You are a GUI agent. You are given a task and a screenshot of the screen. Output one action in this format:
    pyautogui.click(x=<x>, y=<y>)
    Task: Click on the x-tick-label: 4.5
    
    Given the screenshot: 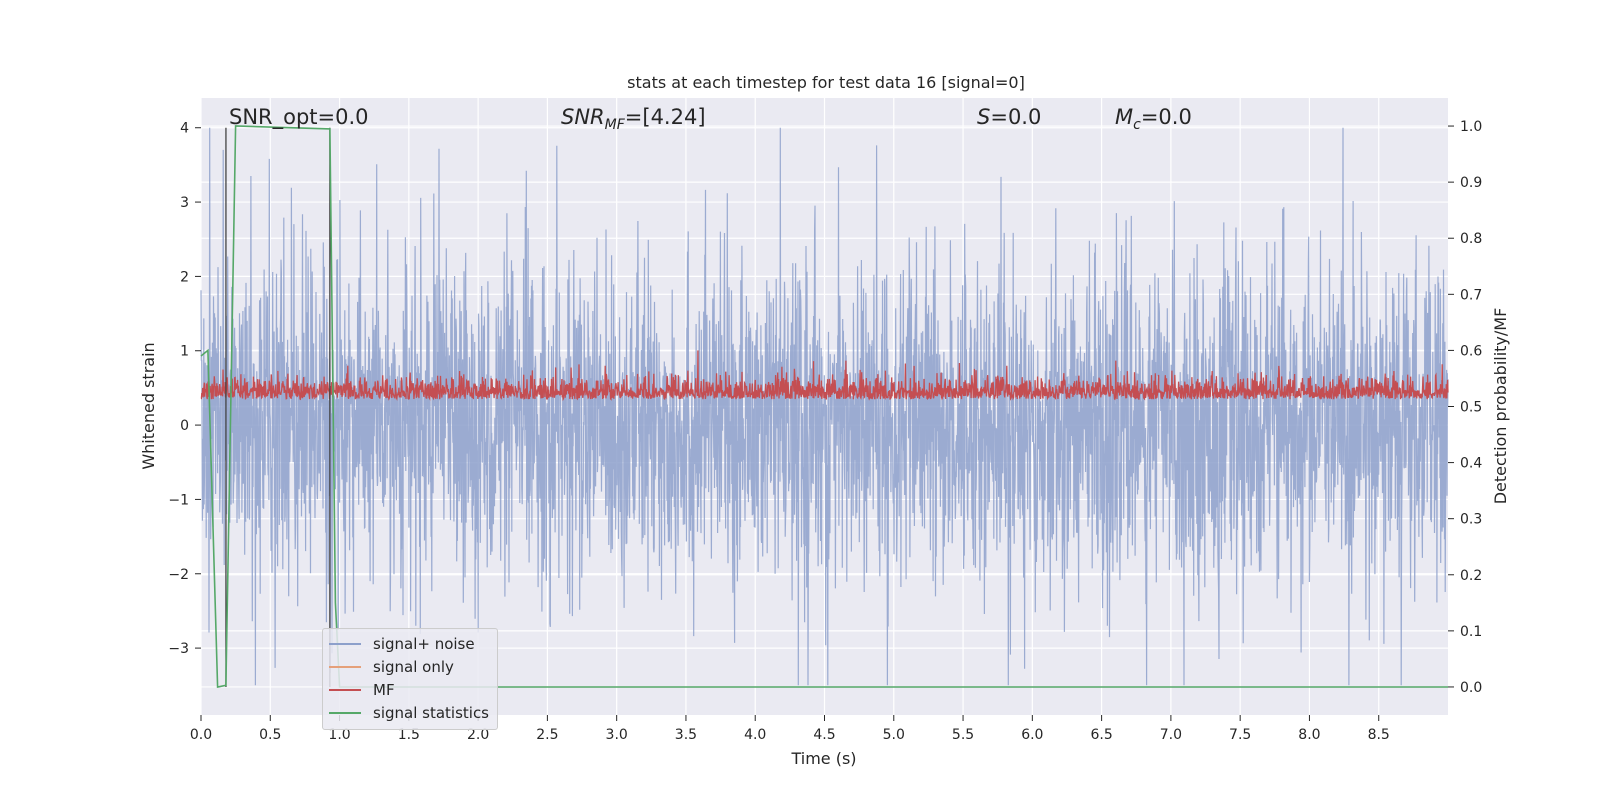 What is the action you would take?
    pyautogui.click(x=824, y=735)
    